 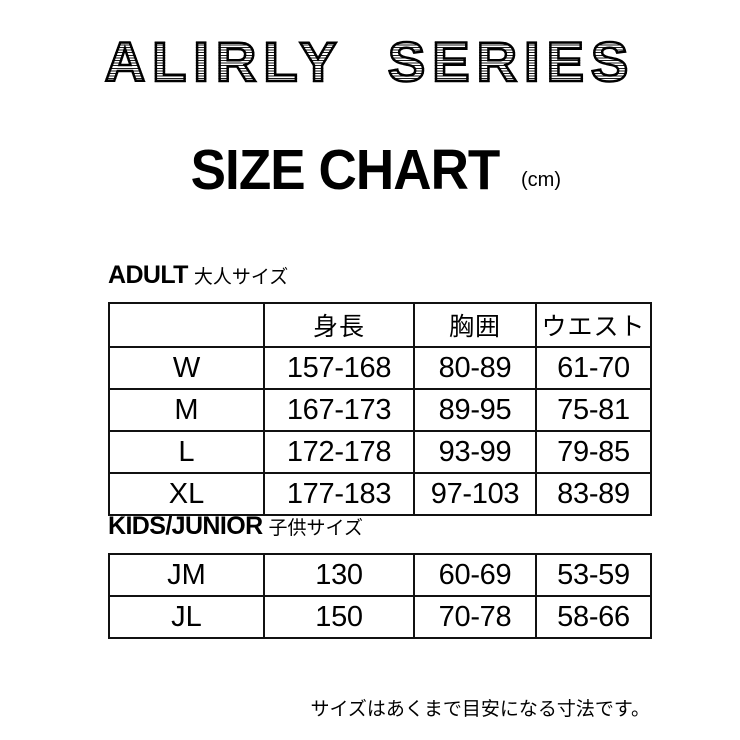 What do you see at coordinates (339, 617) in the screenshot?
I see `cell-height: 150` at bounding box center [339, 617].